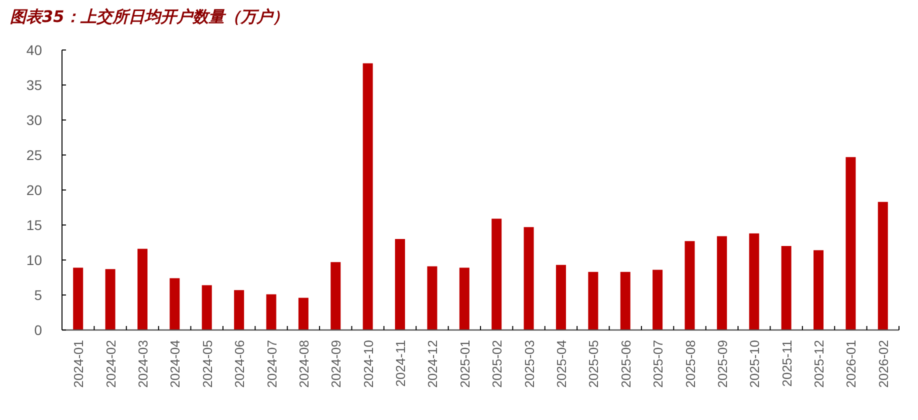  I want to click on x-tick-label: 2024-04, so click(175, 364).